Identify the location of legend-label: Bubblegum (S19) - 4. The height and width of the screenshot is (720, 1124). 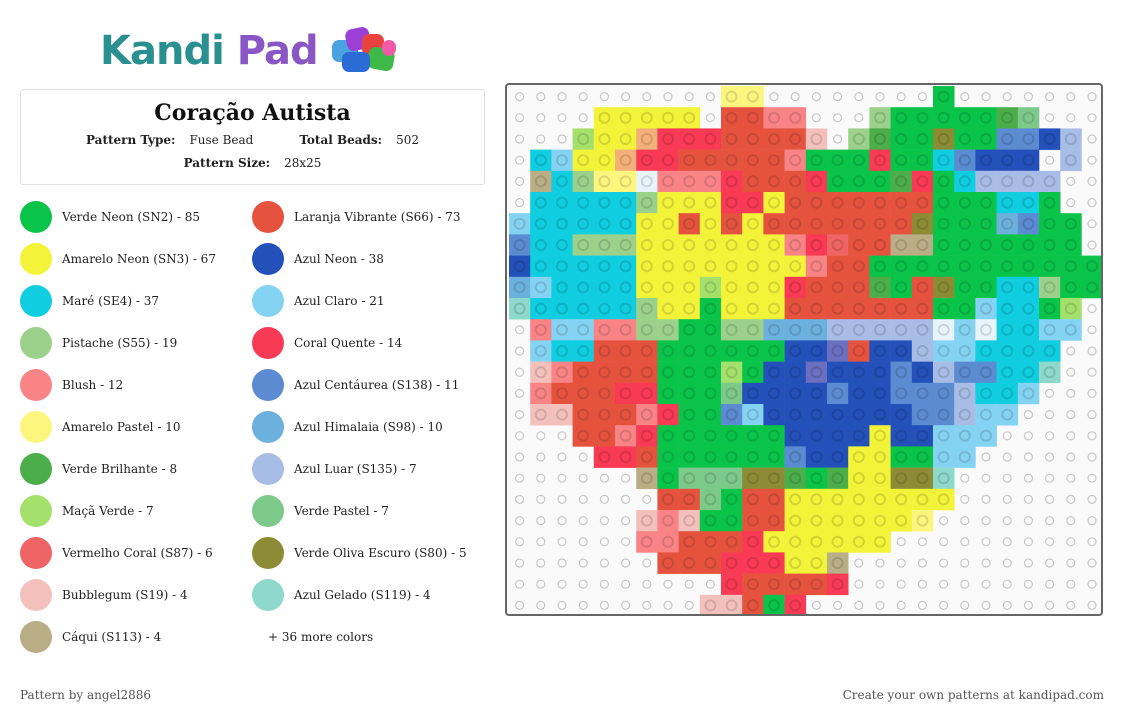
(125, 595).